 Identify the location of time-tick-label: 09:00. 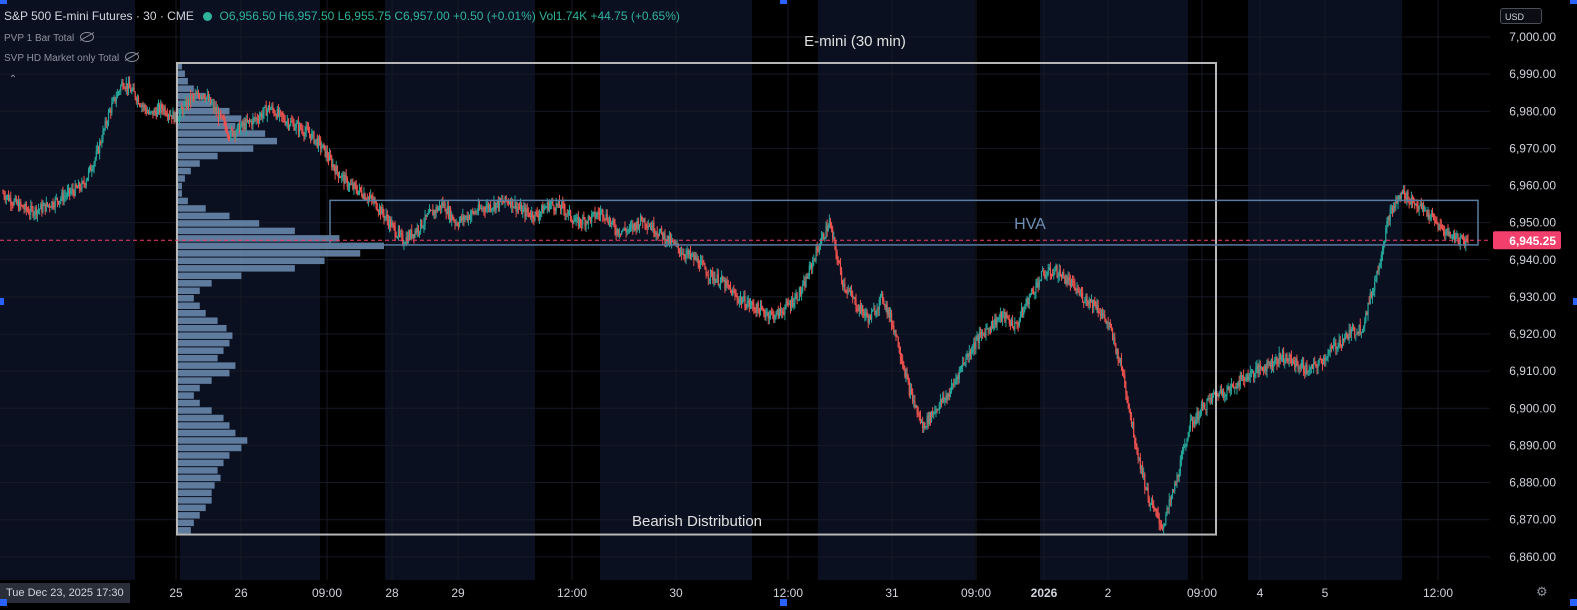
(327, 593).